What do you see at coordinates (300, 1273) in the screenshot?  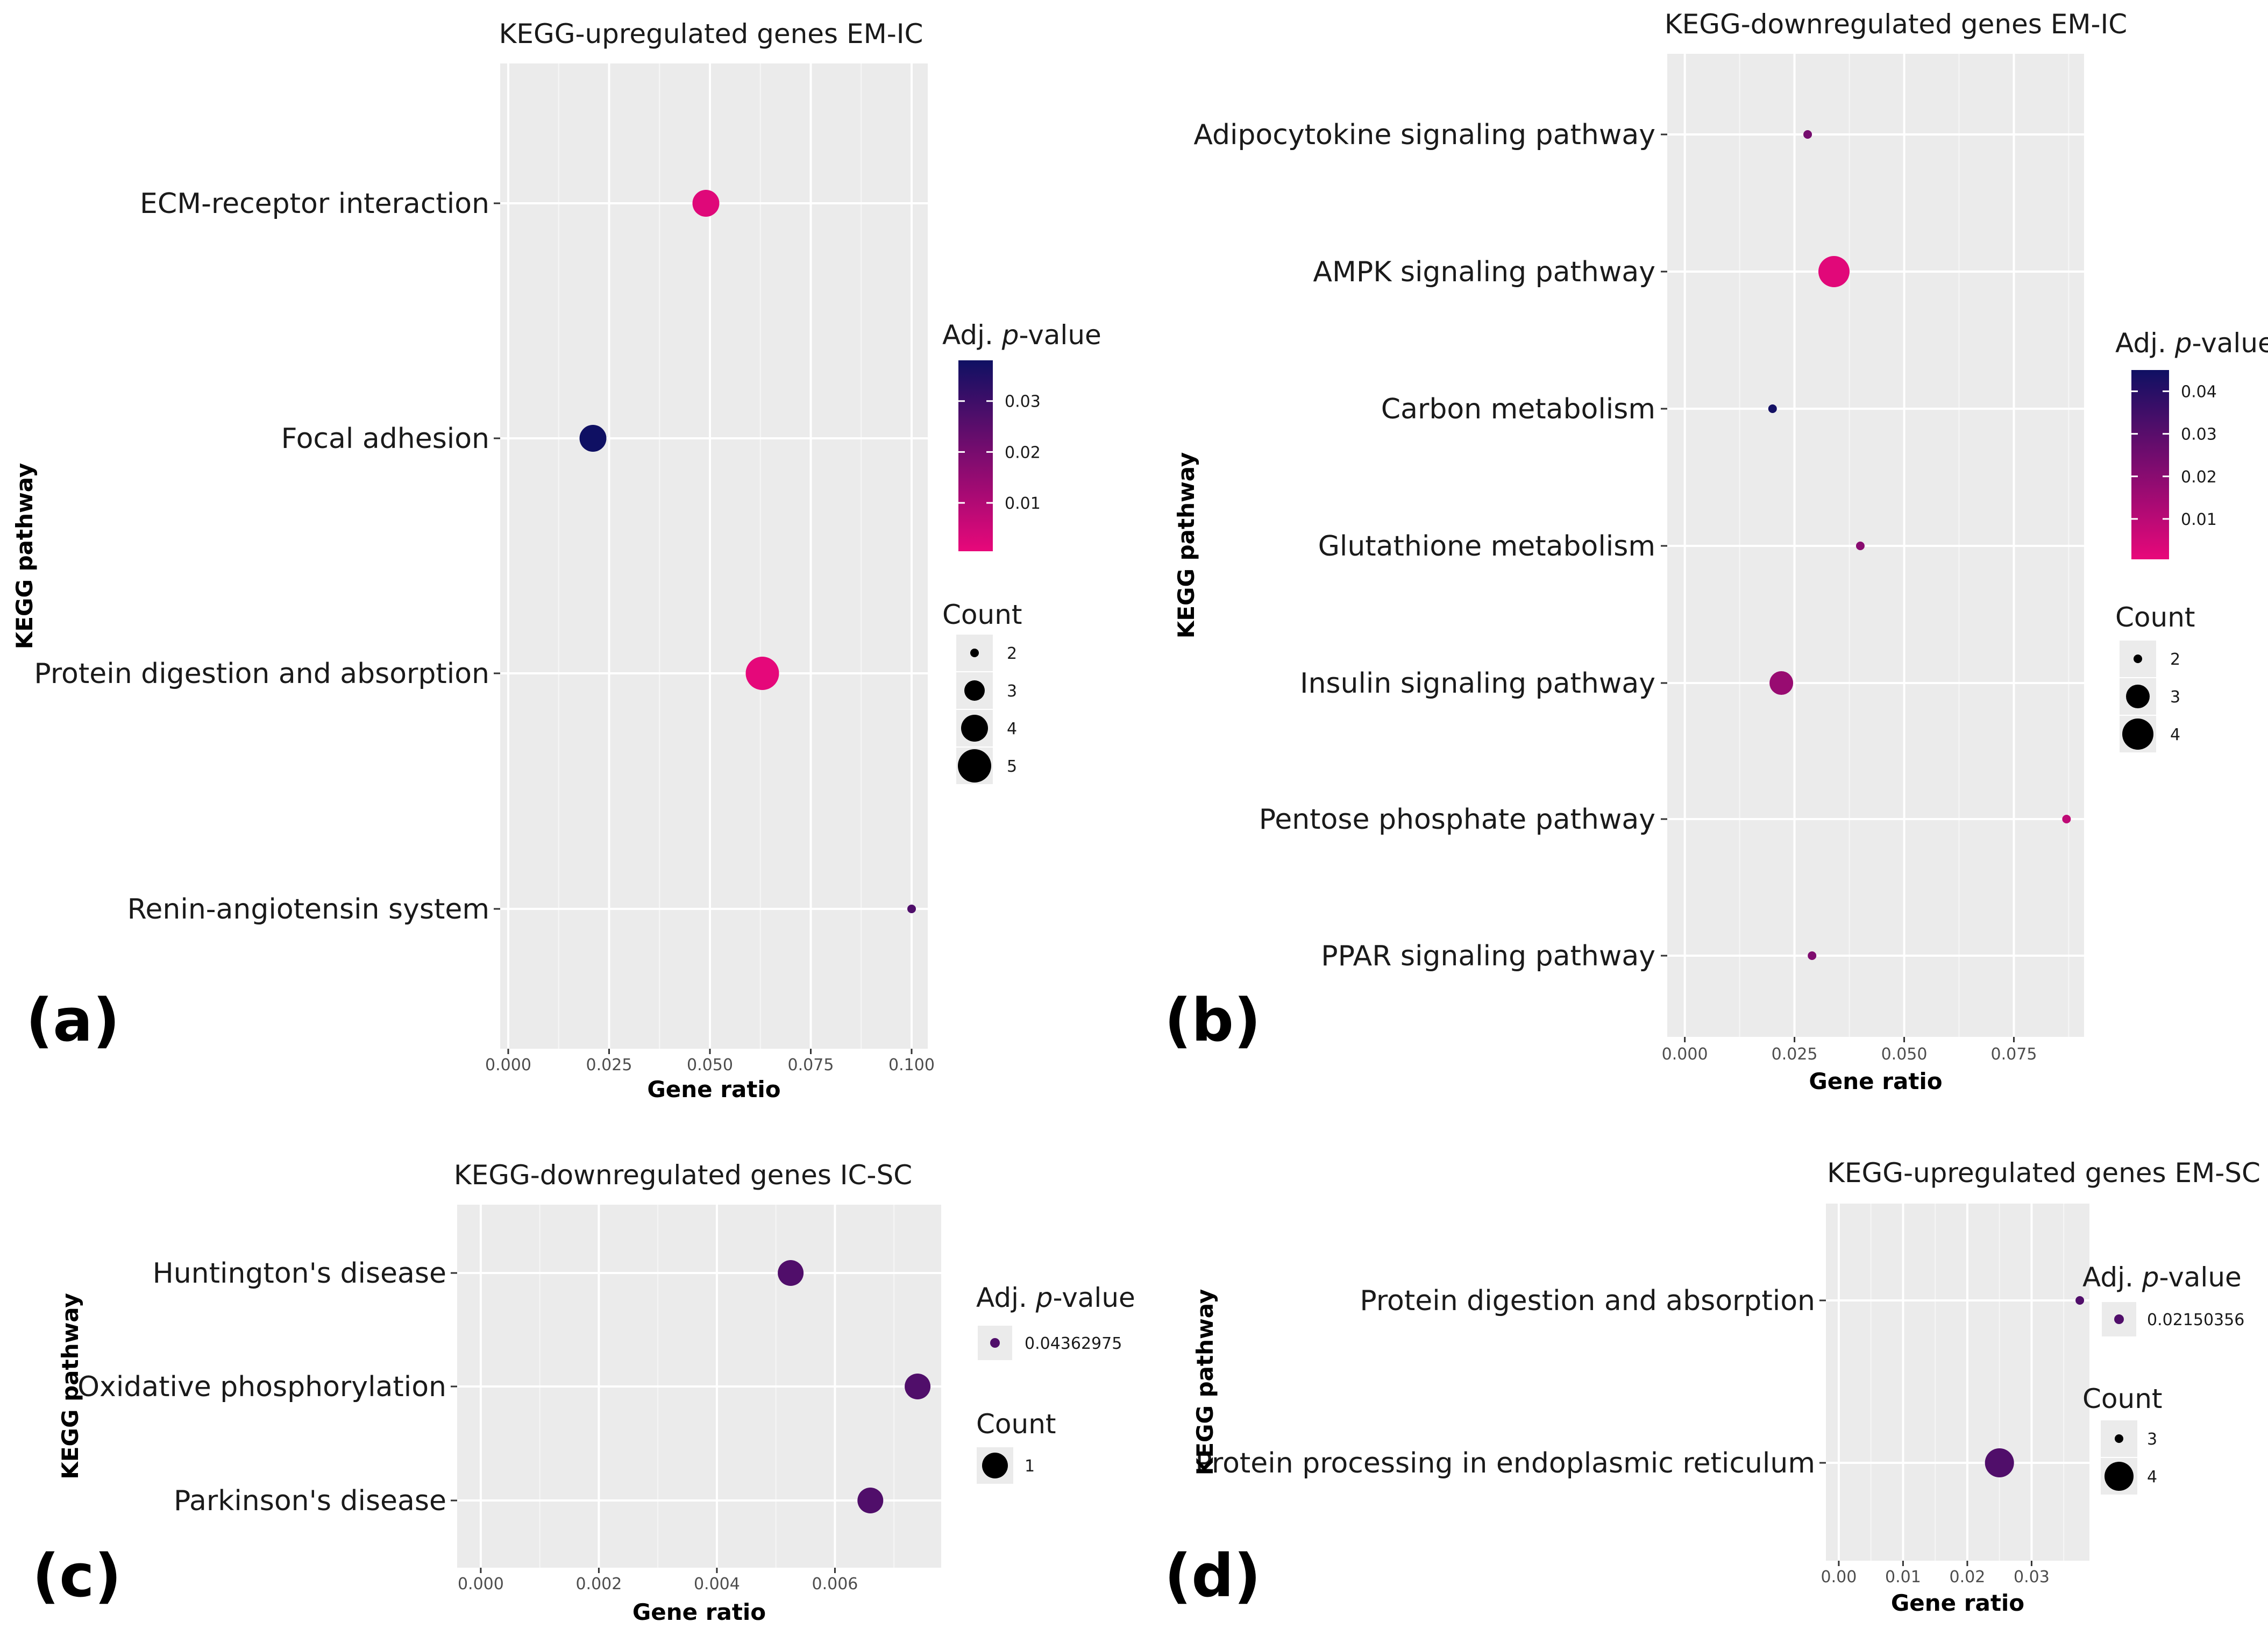 I see `y-tick-label-huntington-s-disease: Huntington's disease` at bounding box center [300, 1273].